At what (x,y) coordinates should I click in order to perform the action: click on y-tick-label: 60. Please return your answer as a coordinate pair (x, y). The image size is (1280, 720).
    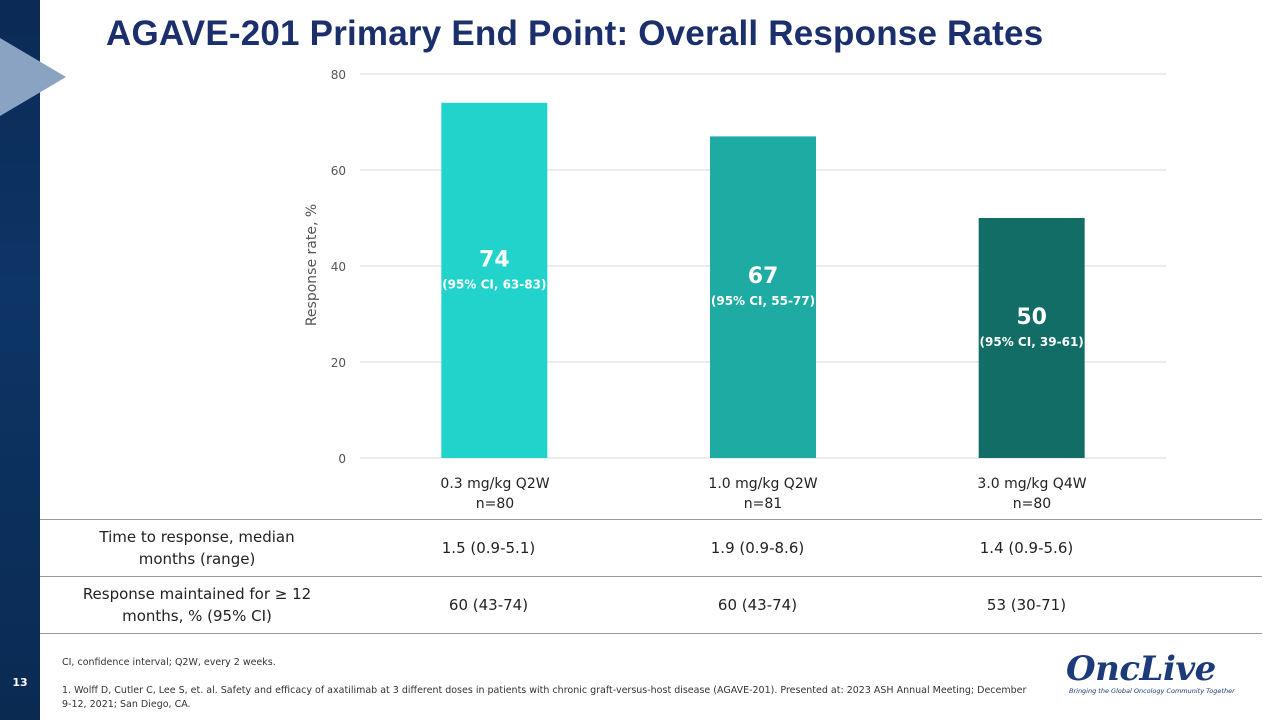
    Looking at the image, I should click on (338, 171).